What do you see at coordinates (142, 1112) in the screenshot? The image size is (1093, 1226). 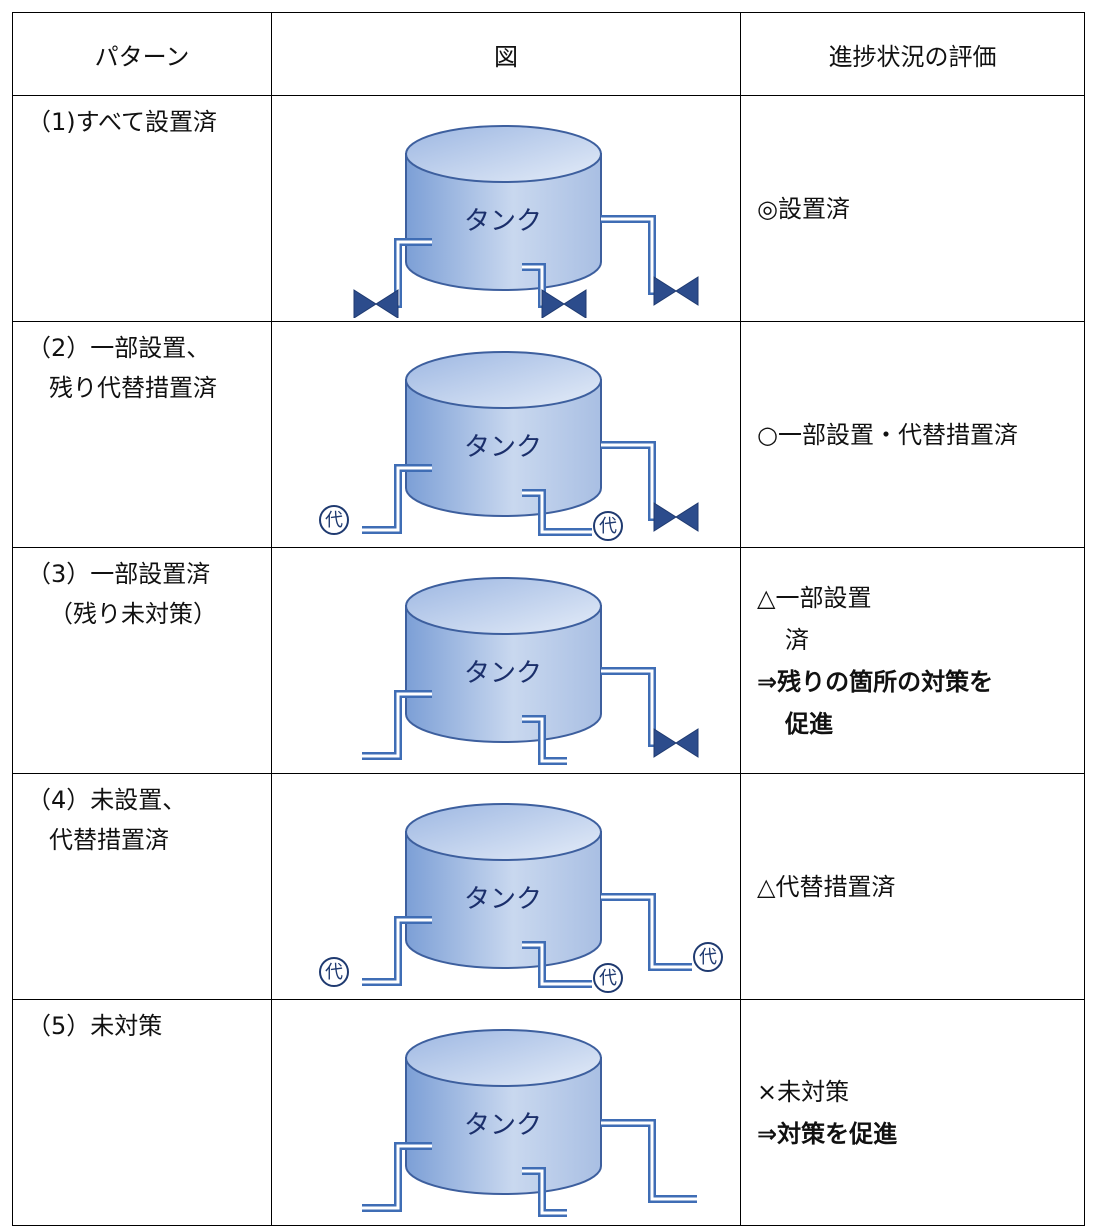 I see `pattern-cell: （5）未対策` at bounding box center [142, 1112].